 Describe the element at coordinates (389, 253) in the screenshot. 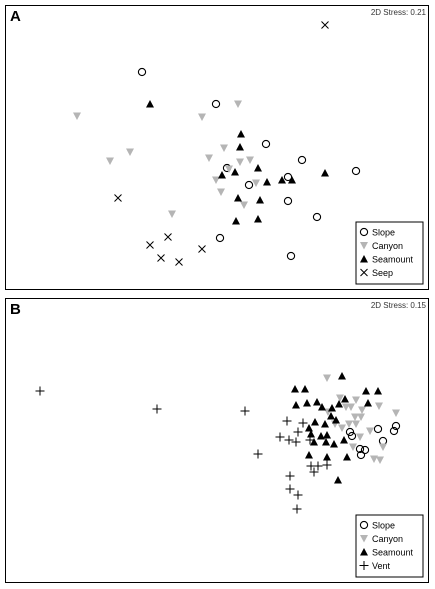

I see `legend-a: Slope Canyon Seamount Seep` at that location.